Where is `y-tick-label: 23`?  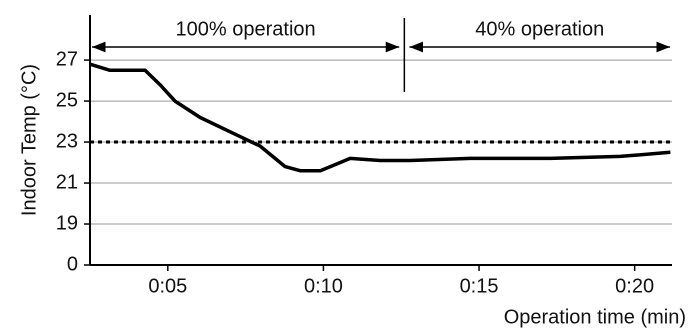 y-tick-label: 23 is located at coordinates (67, 141).